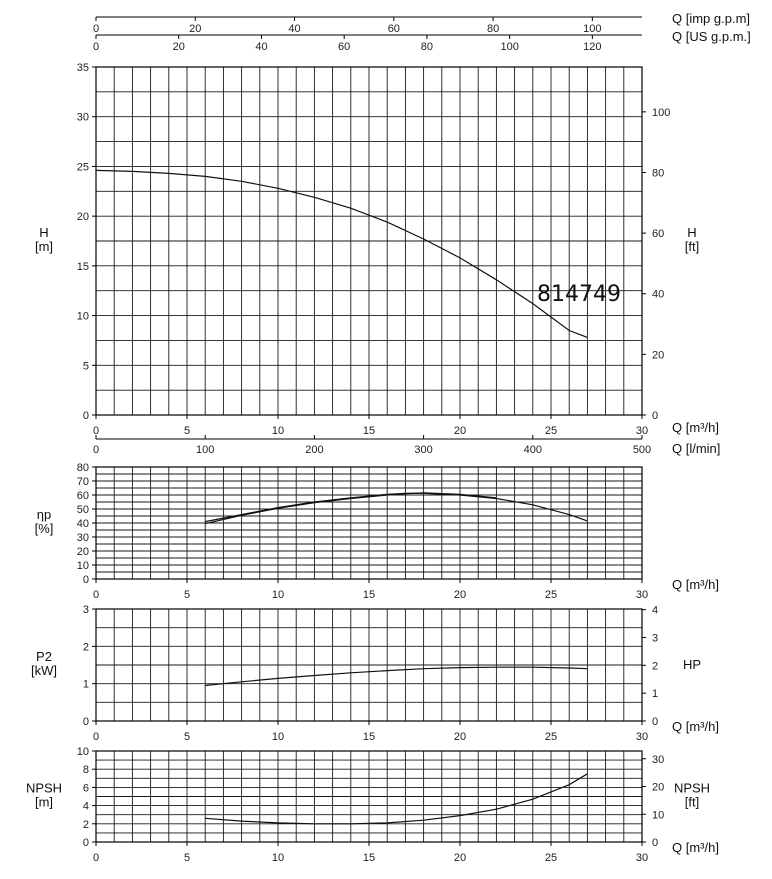  What do you see at coordinates (696, 448) in the screenshot?
I see `x2-axis-label: Q [l/min]` at bounding box center [696, 448].